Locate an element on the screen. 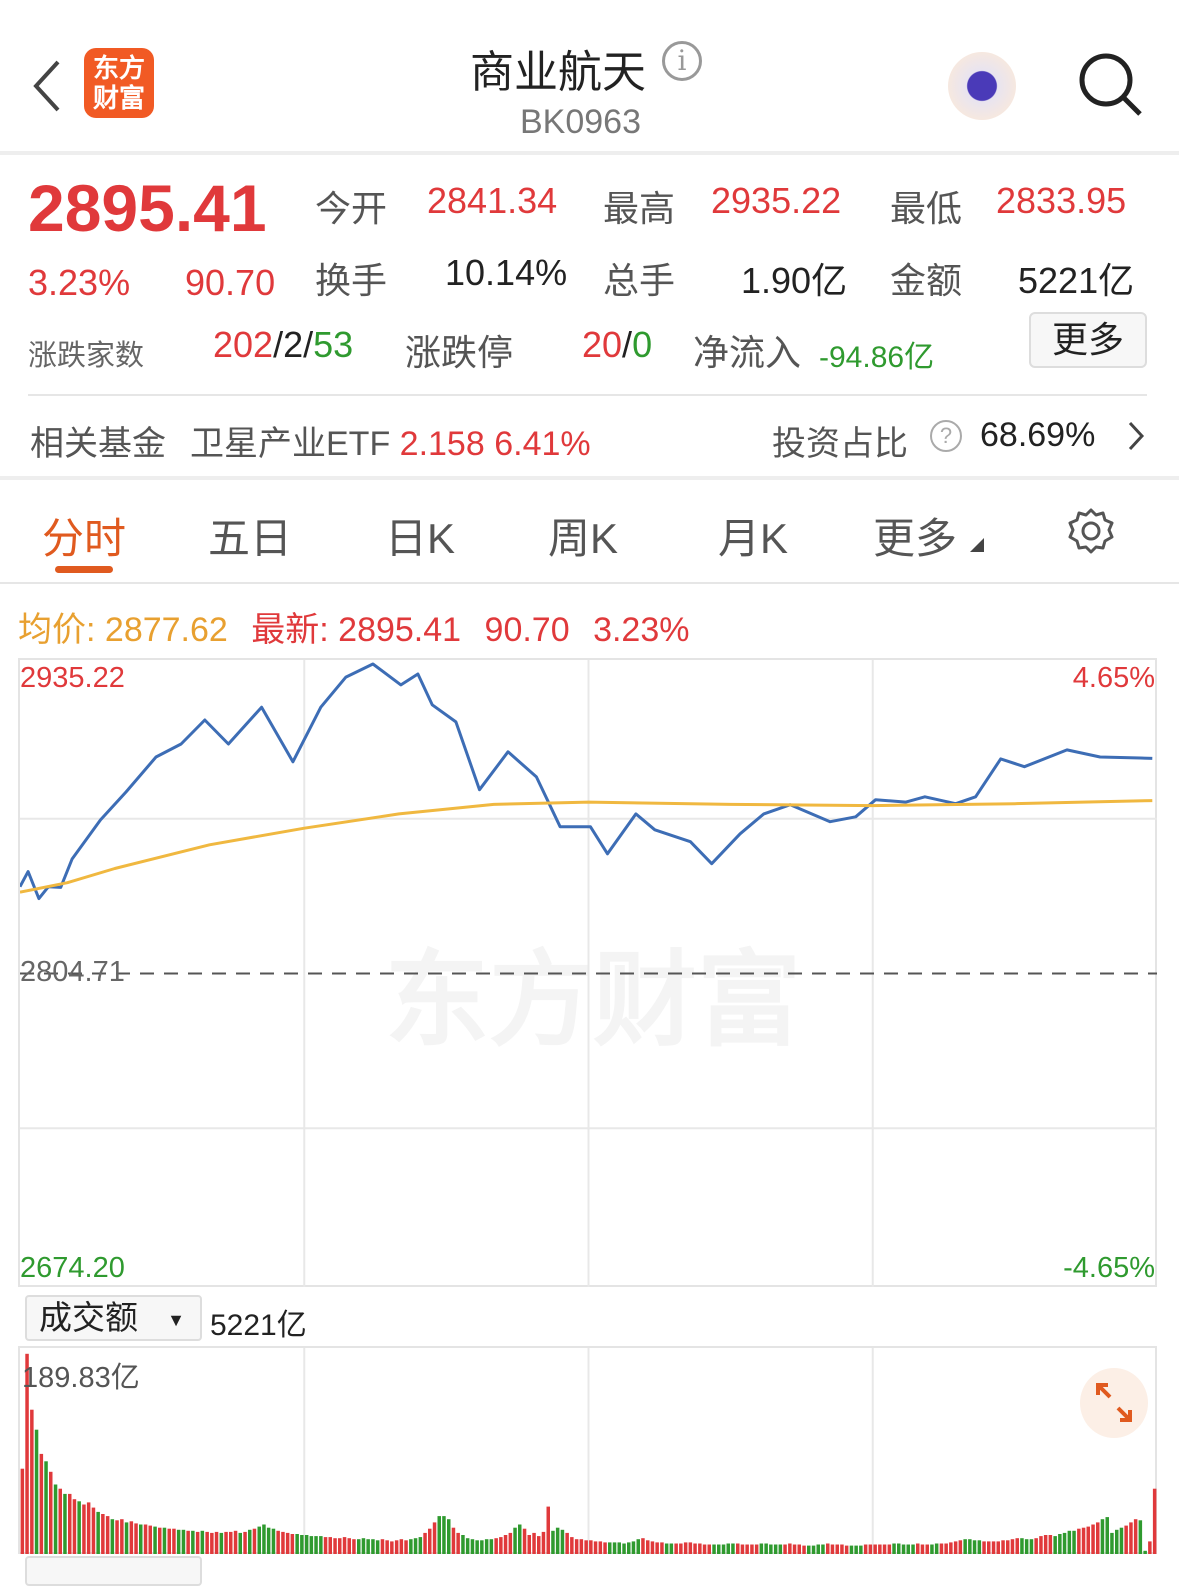 The height and width of the screenshot is (1586, 1179). tab-more: 更多 is located at coordinates (915, 538).